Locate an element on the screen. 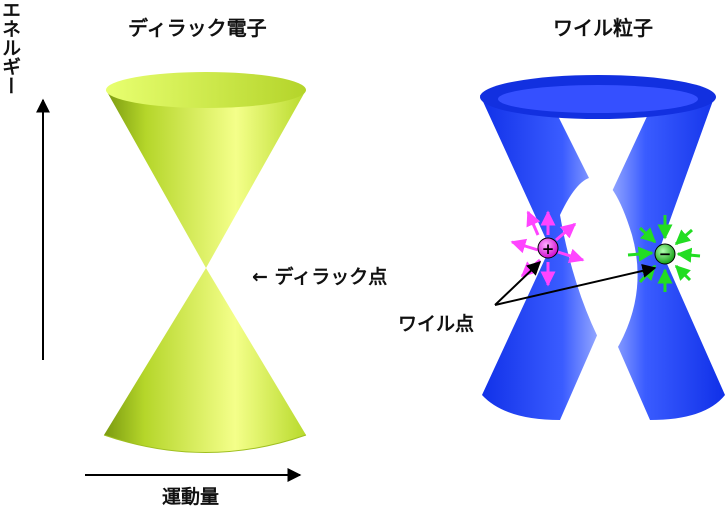 Image resolution: width=727 pixels, height=512 pixels. weyl-point-positive: + is located at coordinates (547, 248).